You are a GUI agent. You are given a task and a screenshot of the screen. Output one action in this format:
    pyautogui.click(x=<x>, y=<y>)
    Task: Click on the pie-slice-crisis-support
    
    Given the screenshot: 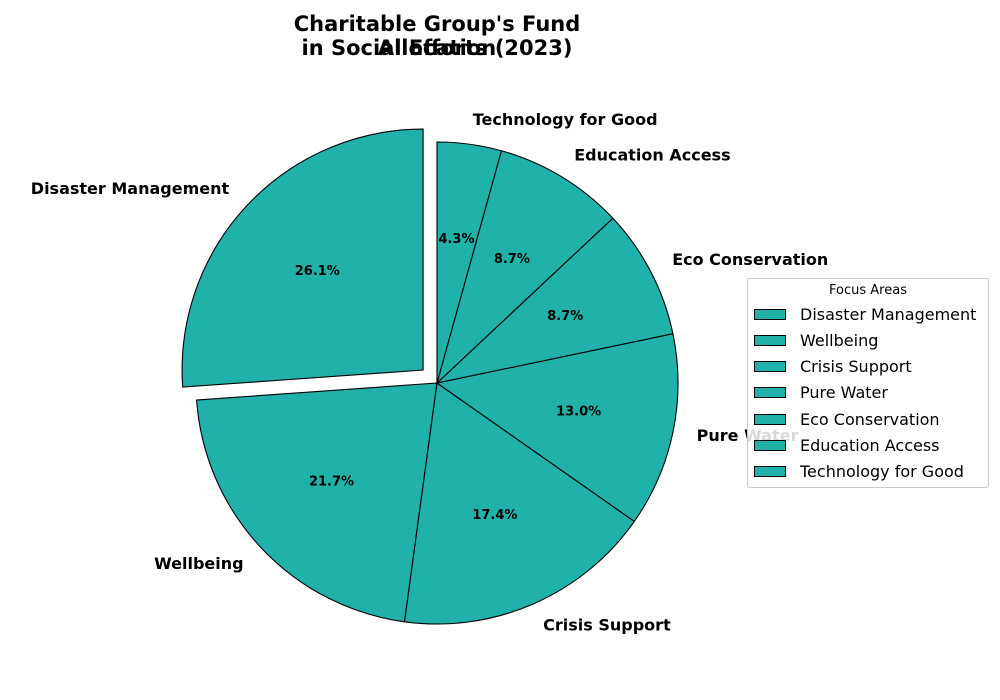 What is the action you would take?
    pyautogui.click(x=519, y=503)
    